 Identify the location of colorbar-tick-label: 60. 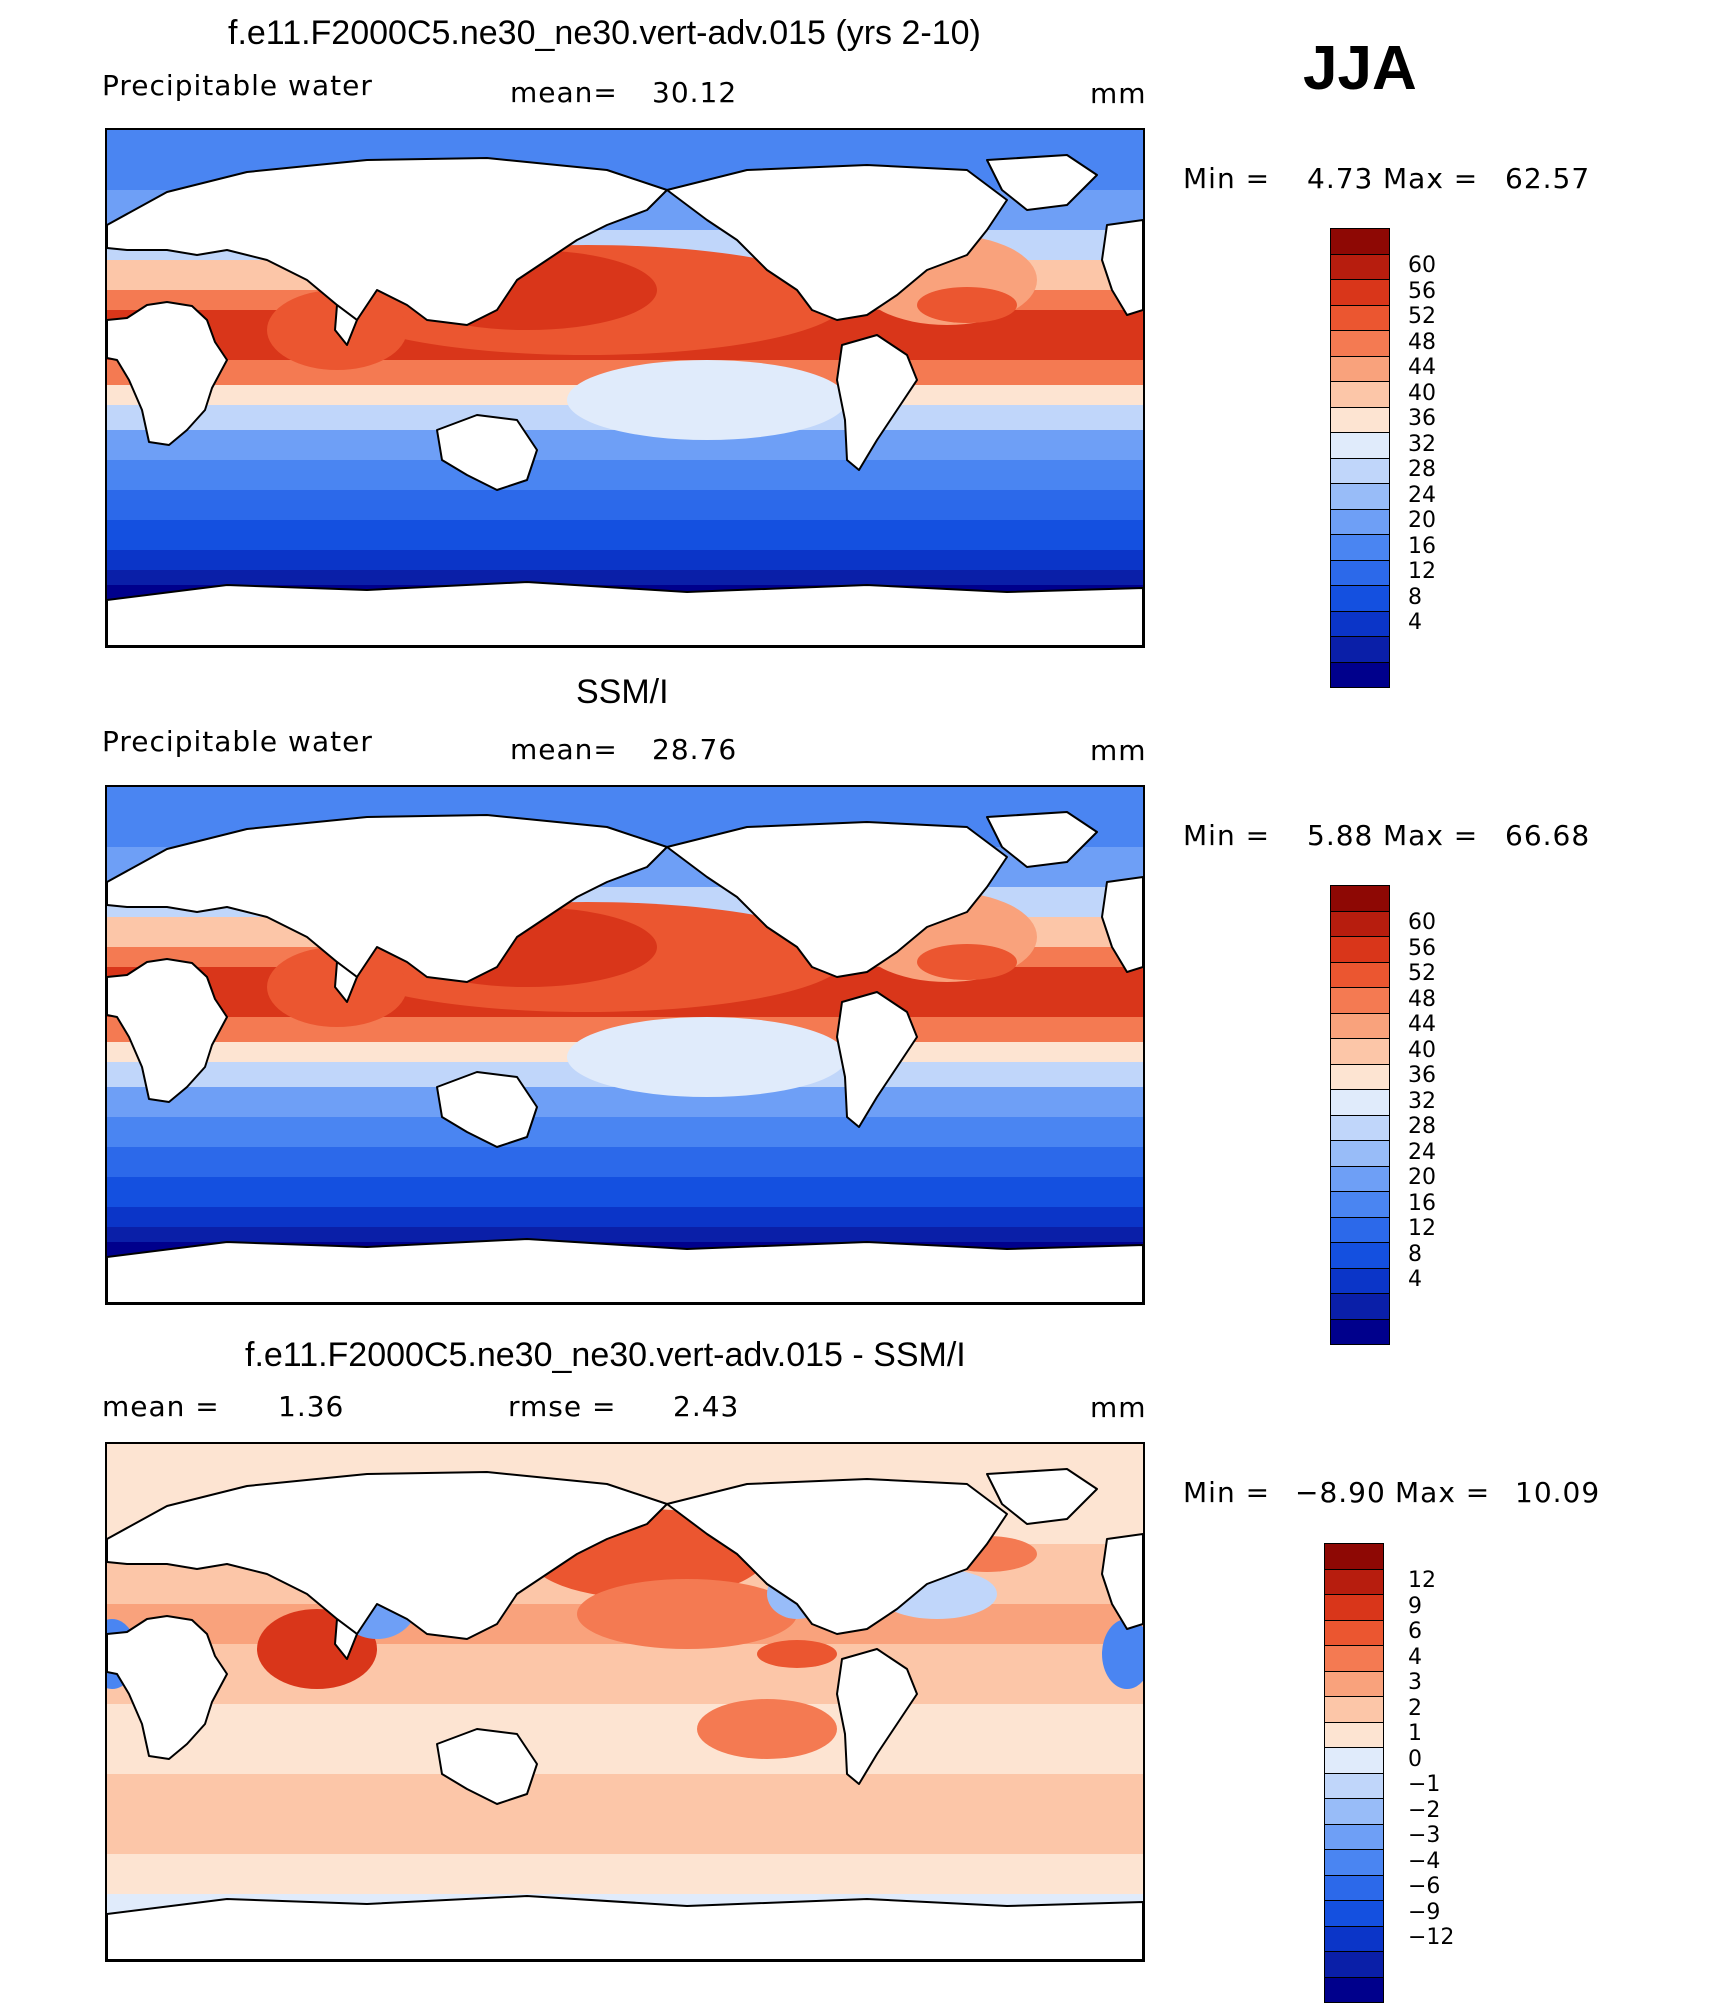
(1422, 923).